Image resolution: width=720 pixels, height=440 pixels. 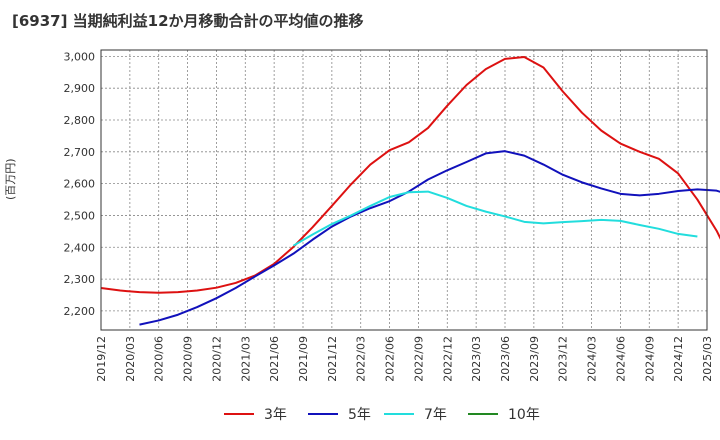 I want to click on x-tick-label: 2023/12, so click(x=563, y=359).